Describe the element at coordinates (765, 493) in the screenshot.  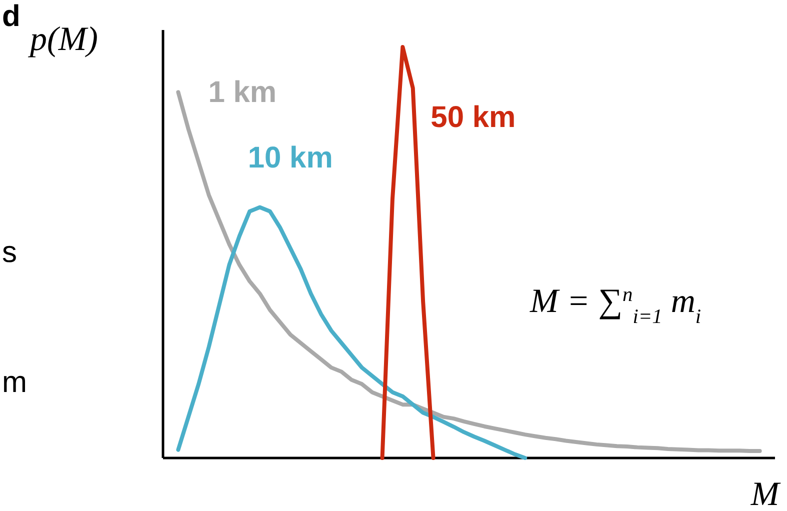
I see `x-axis-title: M` at that location.